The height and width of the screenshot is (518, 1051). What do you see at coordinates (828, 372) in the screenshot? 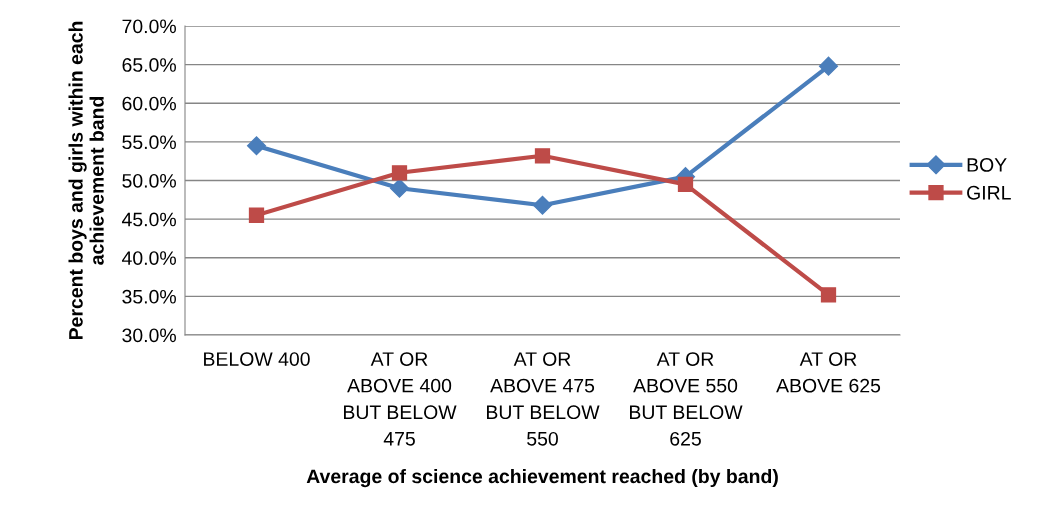
I see `x-tick-label: AT OR ABOVE 625` at bounding box center [828, 372].